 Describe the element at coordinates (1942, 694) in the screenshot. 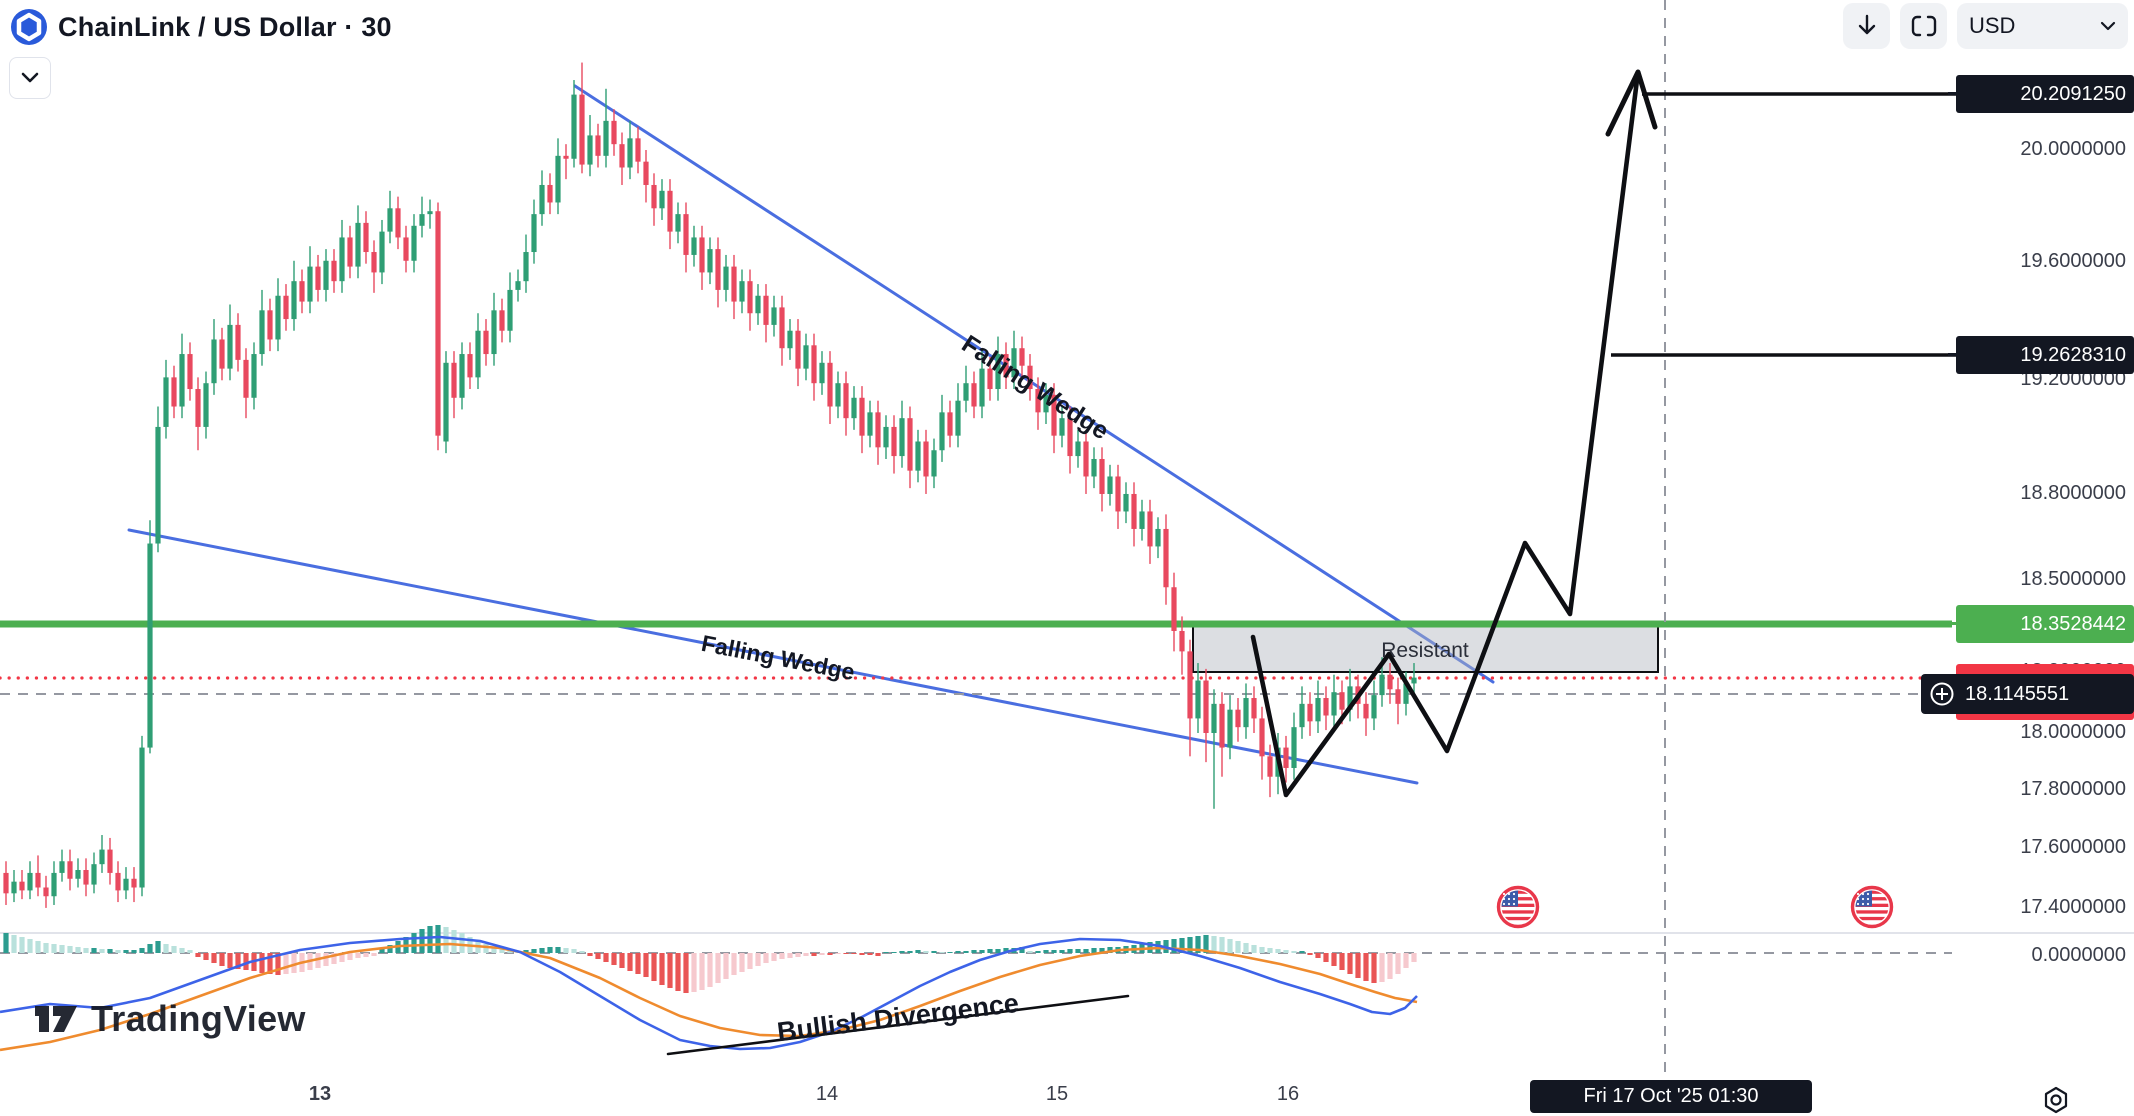

I see `plus-circle-icon` at that location.